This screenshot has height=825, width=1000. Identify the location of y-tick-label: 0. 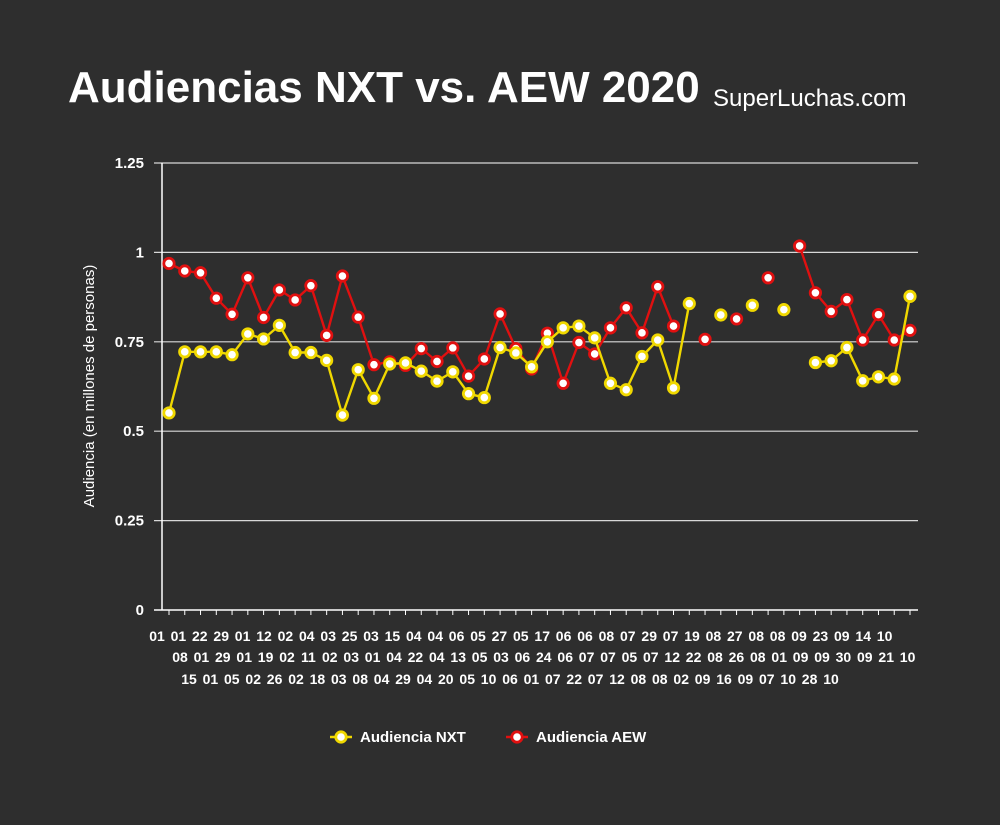
(140, 610).